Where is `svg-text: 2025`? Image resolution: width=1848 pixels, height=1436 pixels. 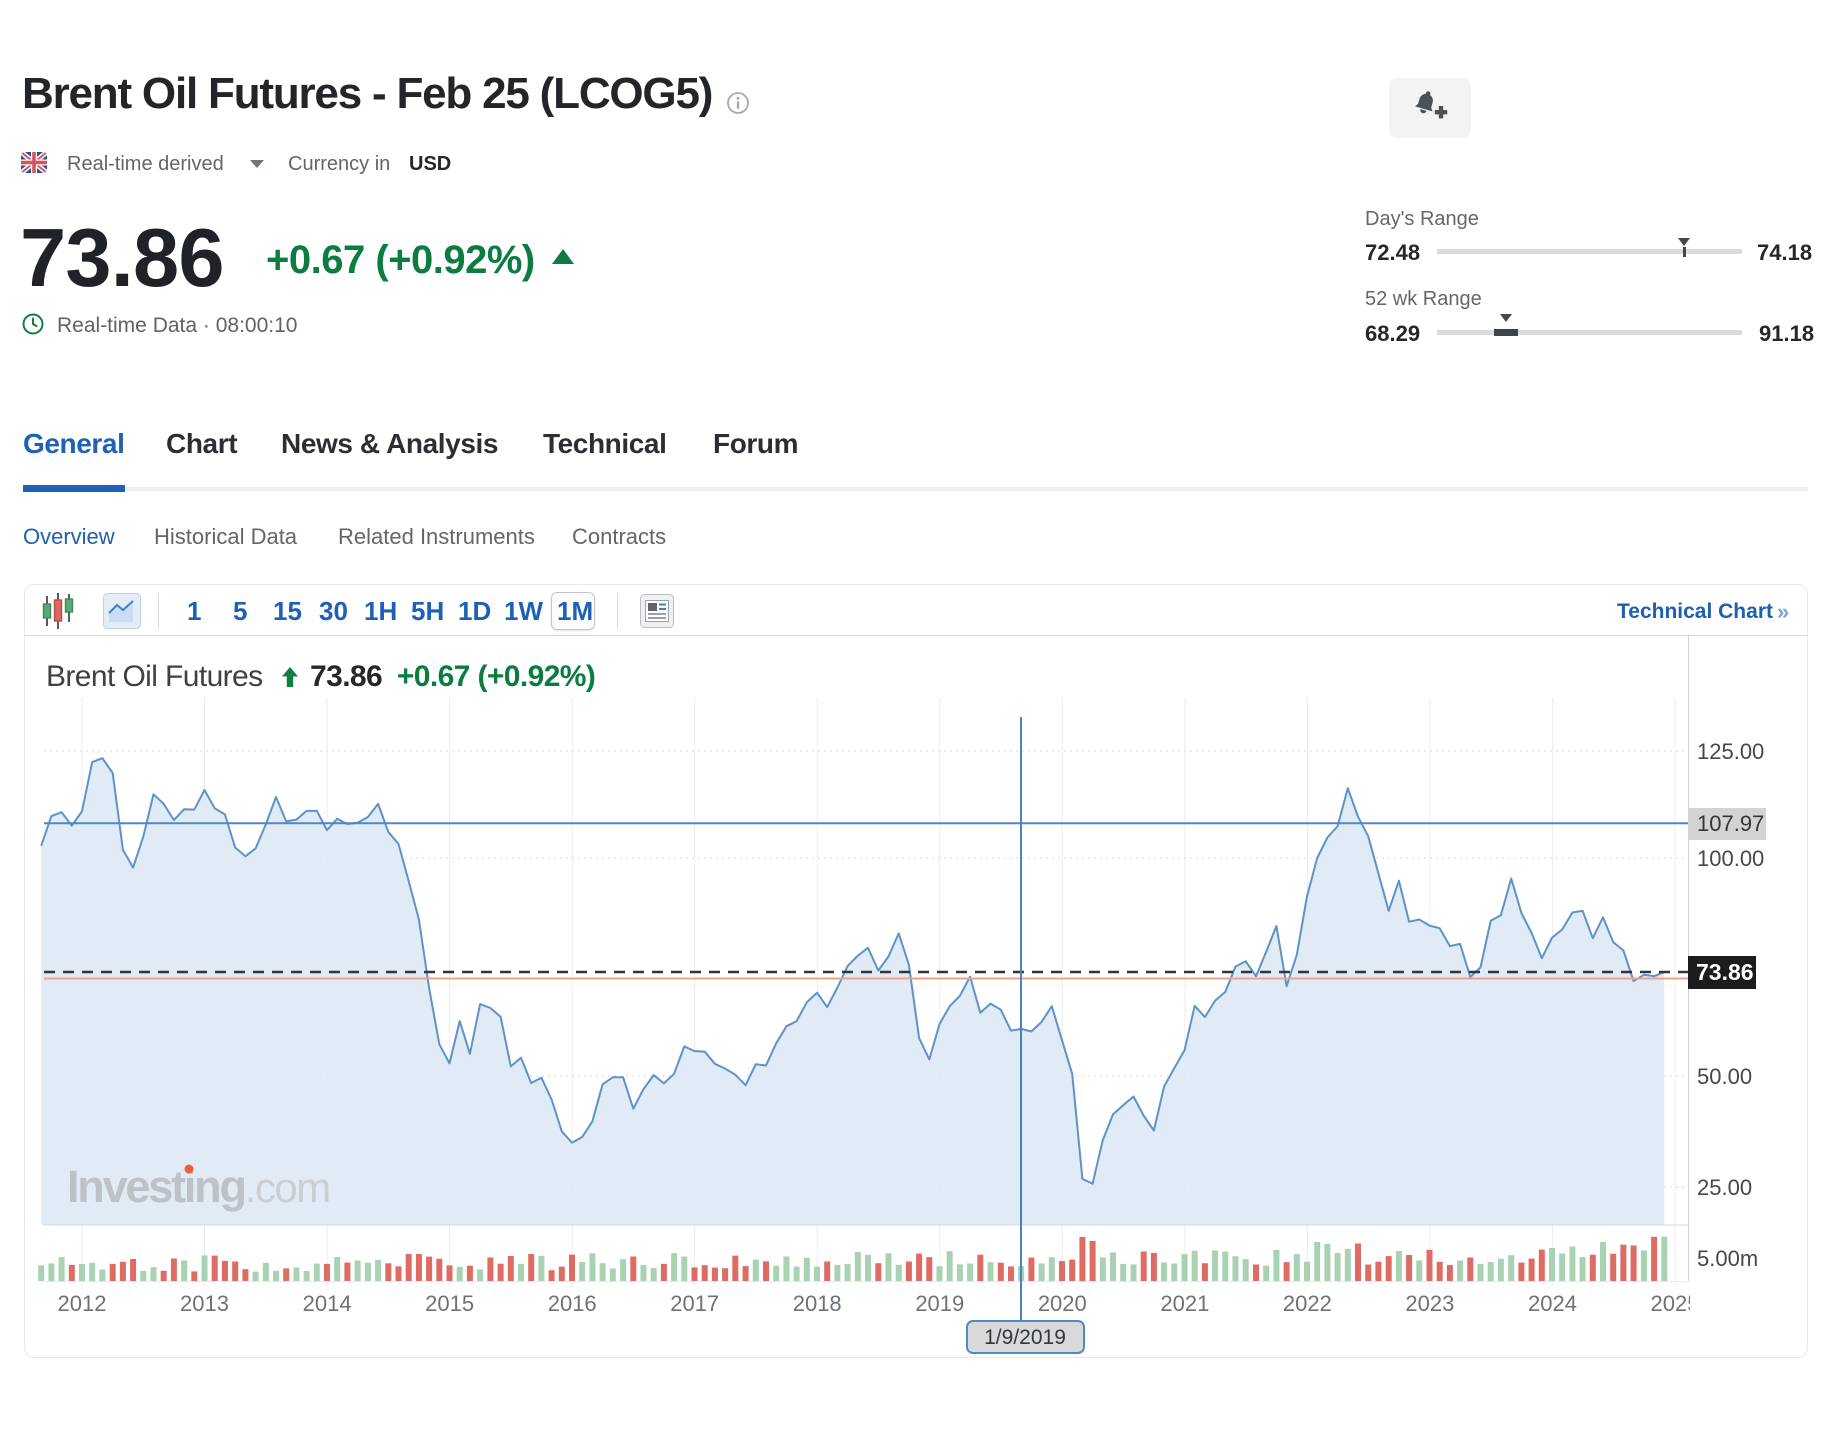 svg-text: 2025 is located at coordinates (1675, 1303).